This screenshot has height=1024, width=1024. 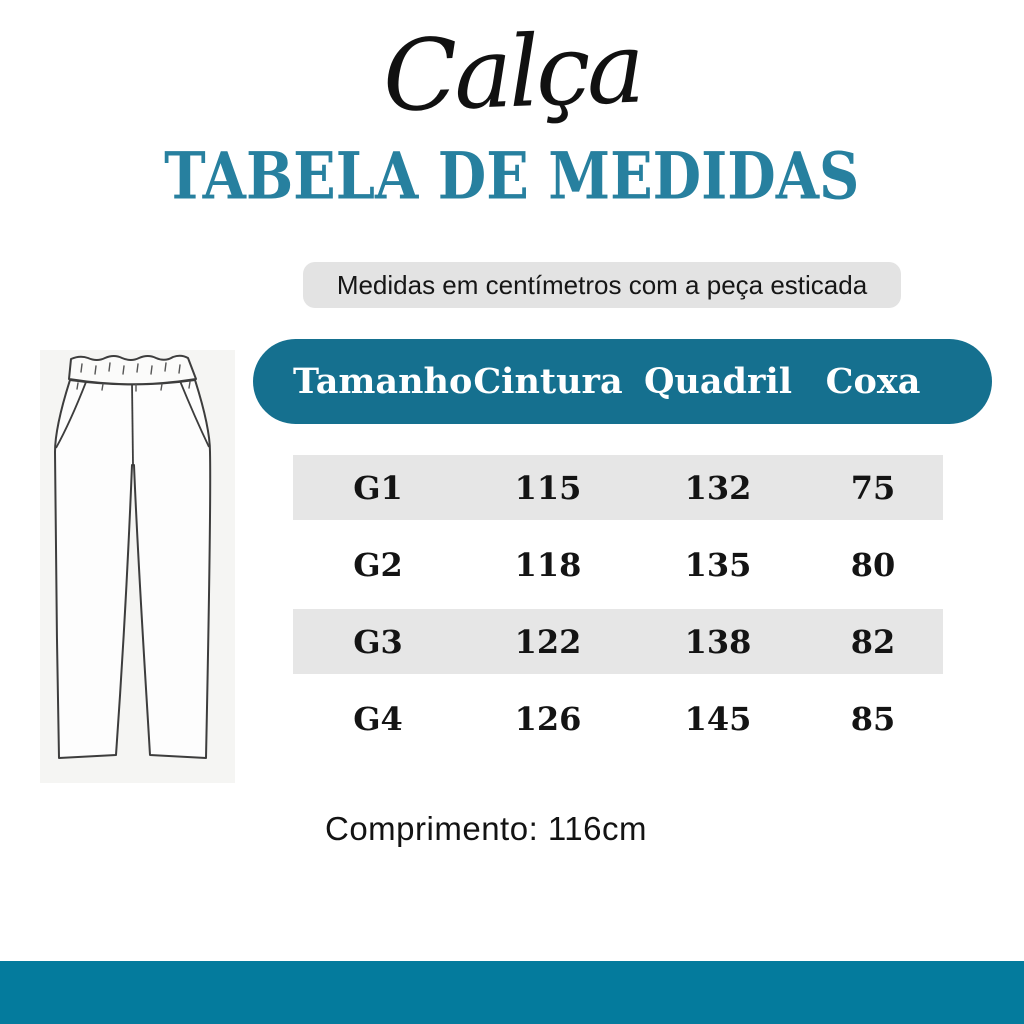 I want to click on table-row: G1 115 132 75, so click(x=618, y=487).